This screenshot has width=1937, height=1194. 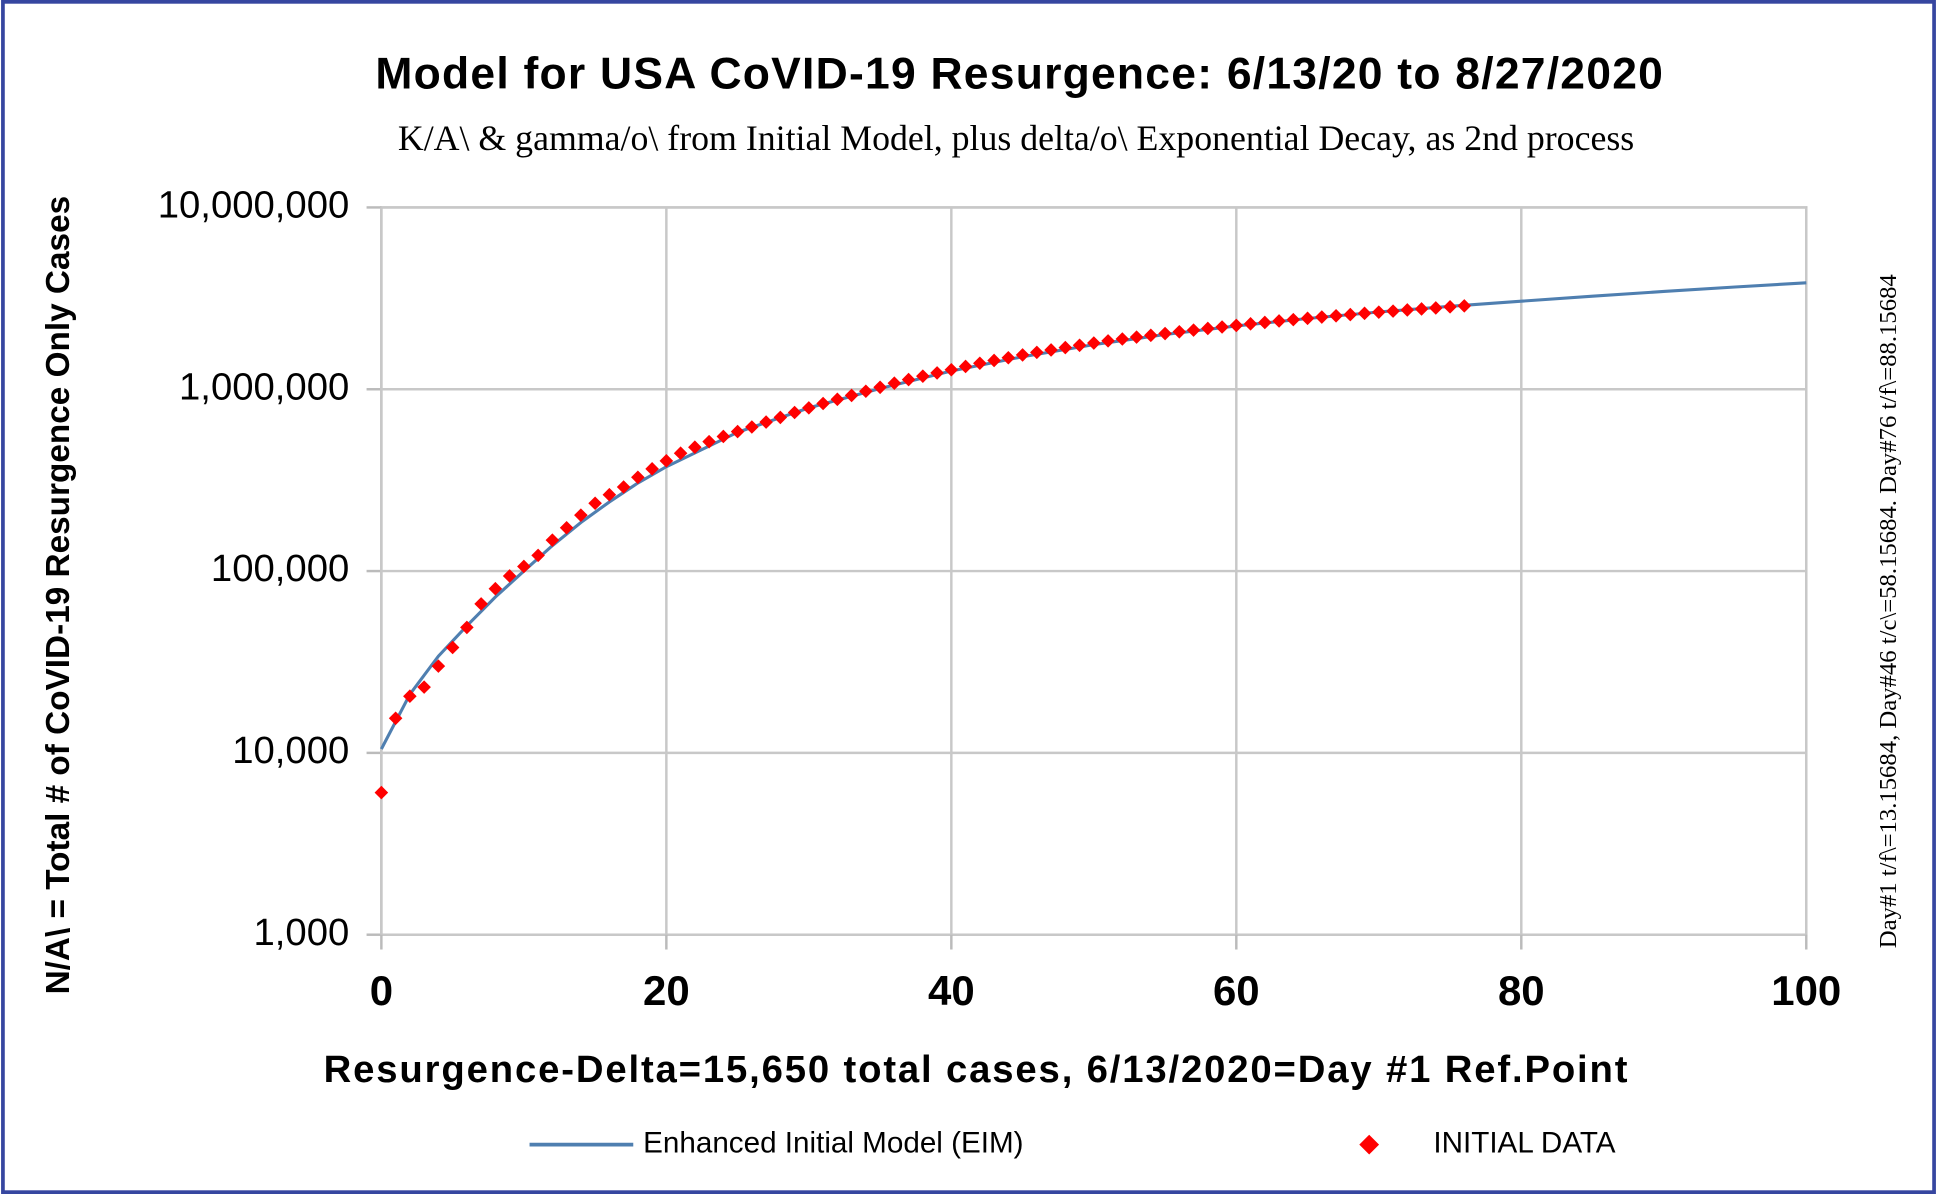 I want to click on y-tick-label: 1,000,000, so click(x=264, y=386).